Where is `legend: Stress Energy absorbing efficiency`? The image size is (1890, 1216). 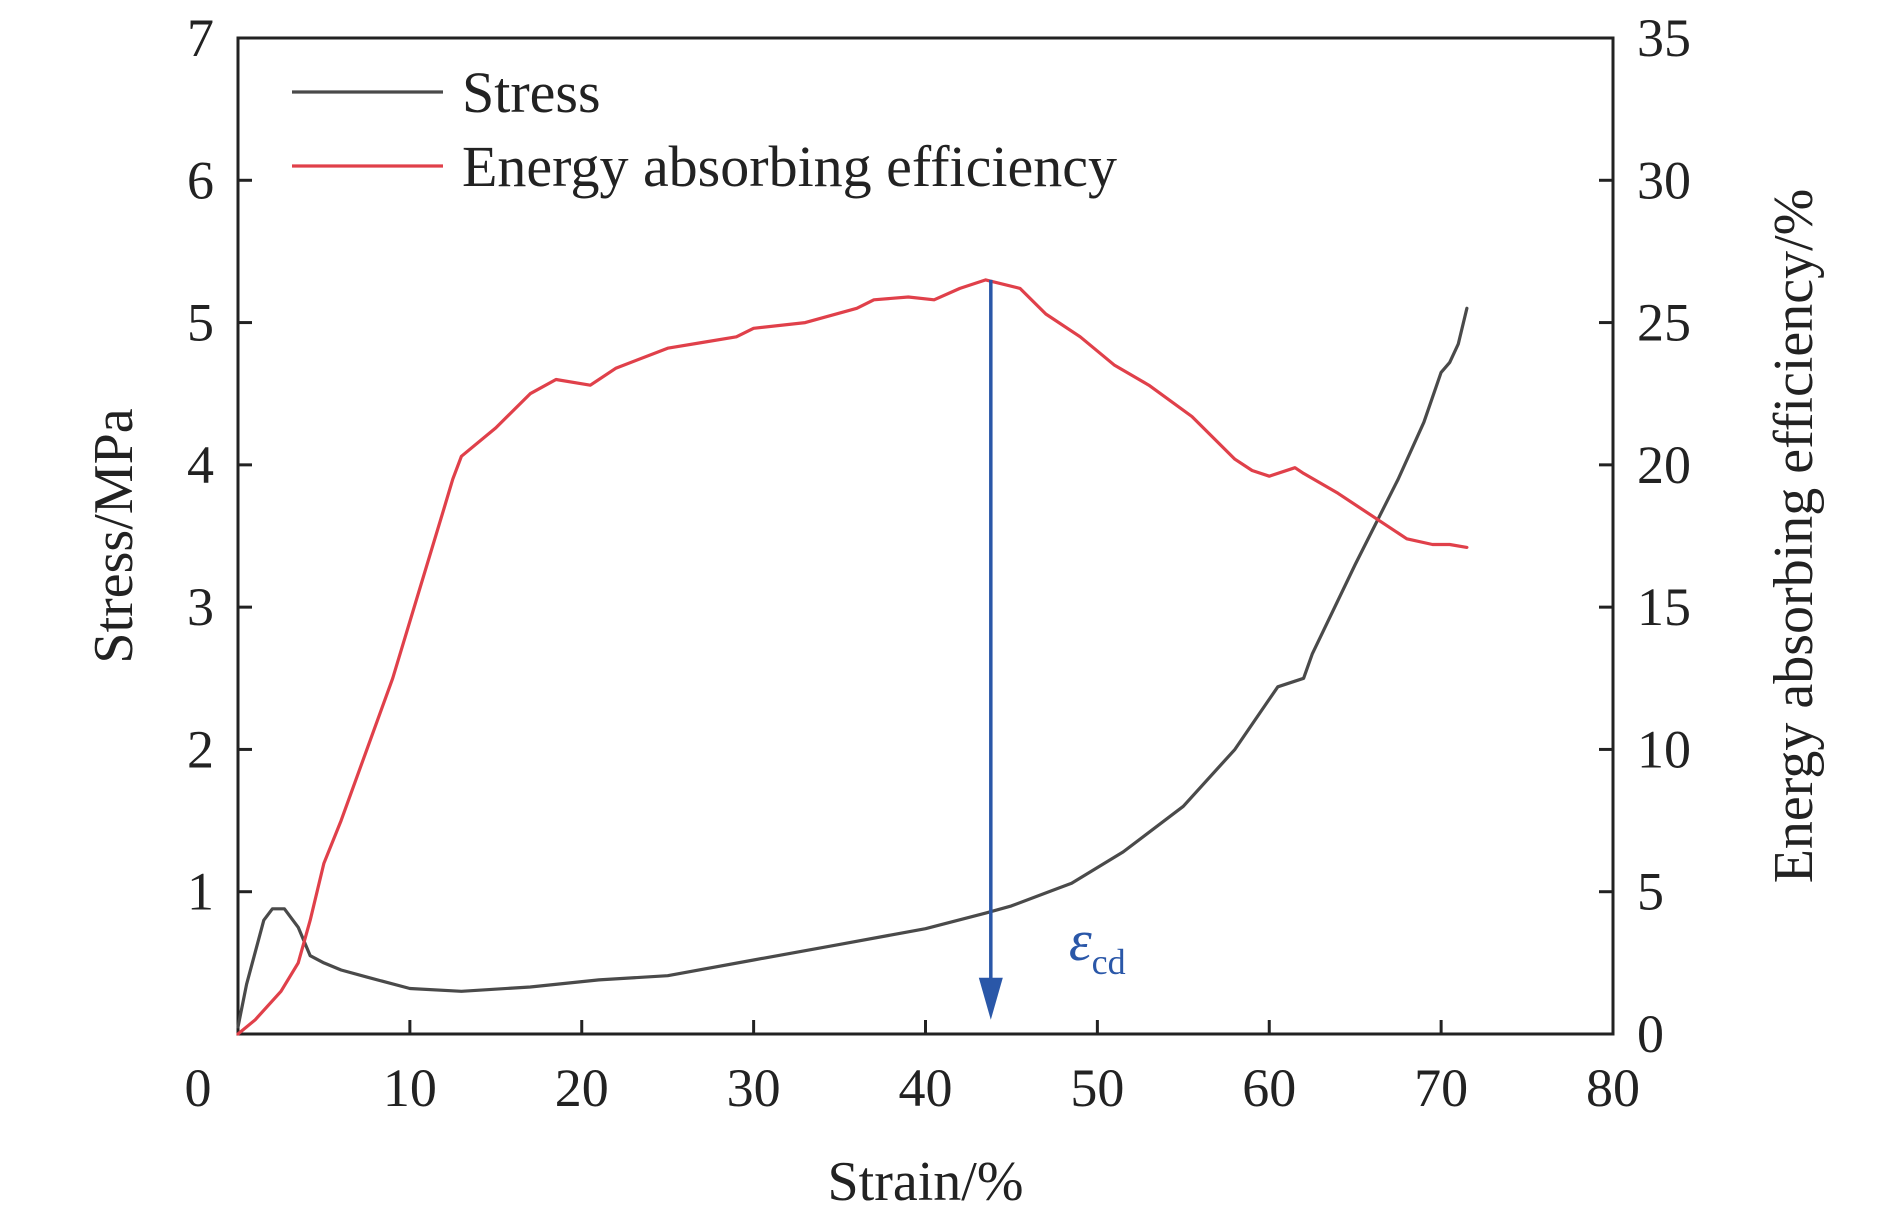 legend: Stress Energy absorbing efficiency is located at coordinates (704, 129).